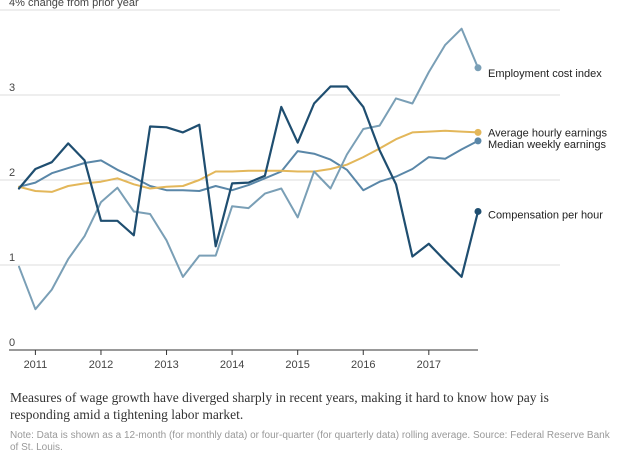  I want to click on y-tick-label-4: 4% change from prior year, so click(74, 4).